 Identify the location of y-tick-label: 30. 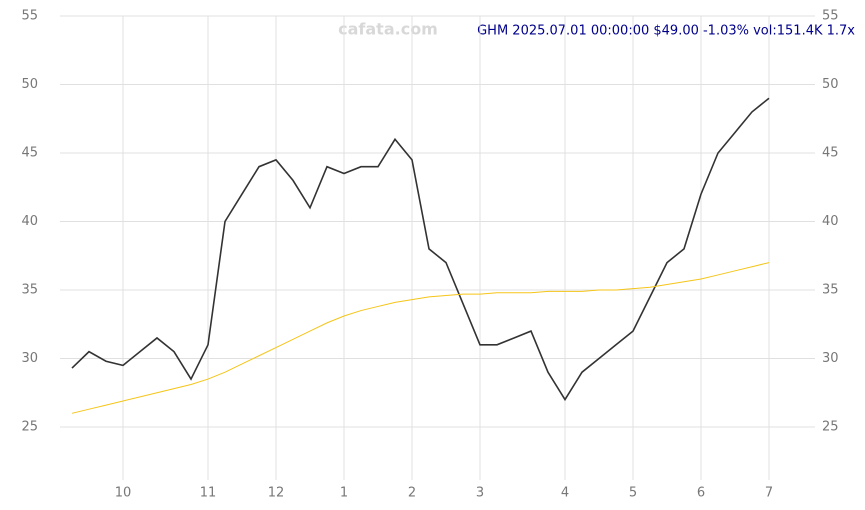
(29, 358).